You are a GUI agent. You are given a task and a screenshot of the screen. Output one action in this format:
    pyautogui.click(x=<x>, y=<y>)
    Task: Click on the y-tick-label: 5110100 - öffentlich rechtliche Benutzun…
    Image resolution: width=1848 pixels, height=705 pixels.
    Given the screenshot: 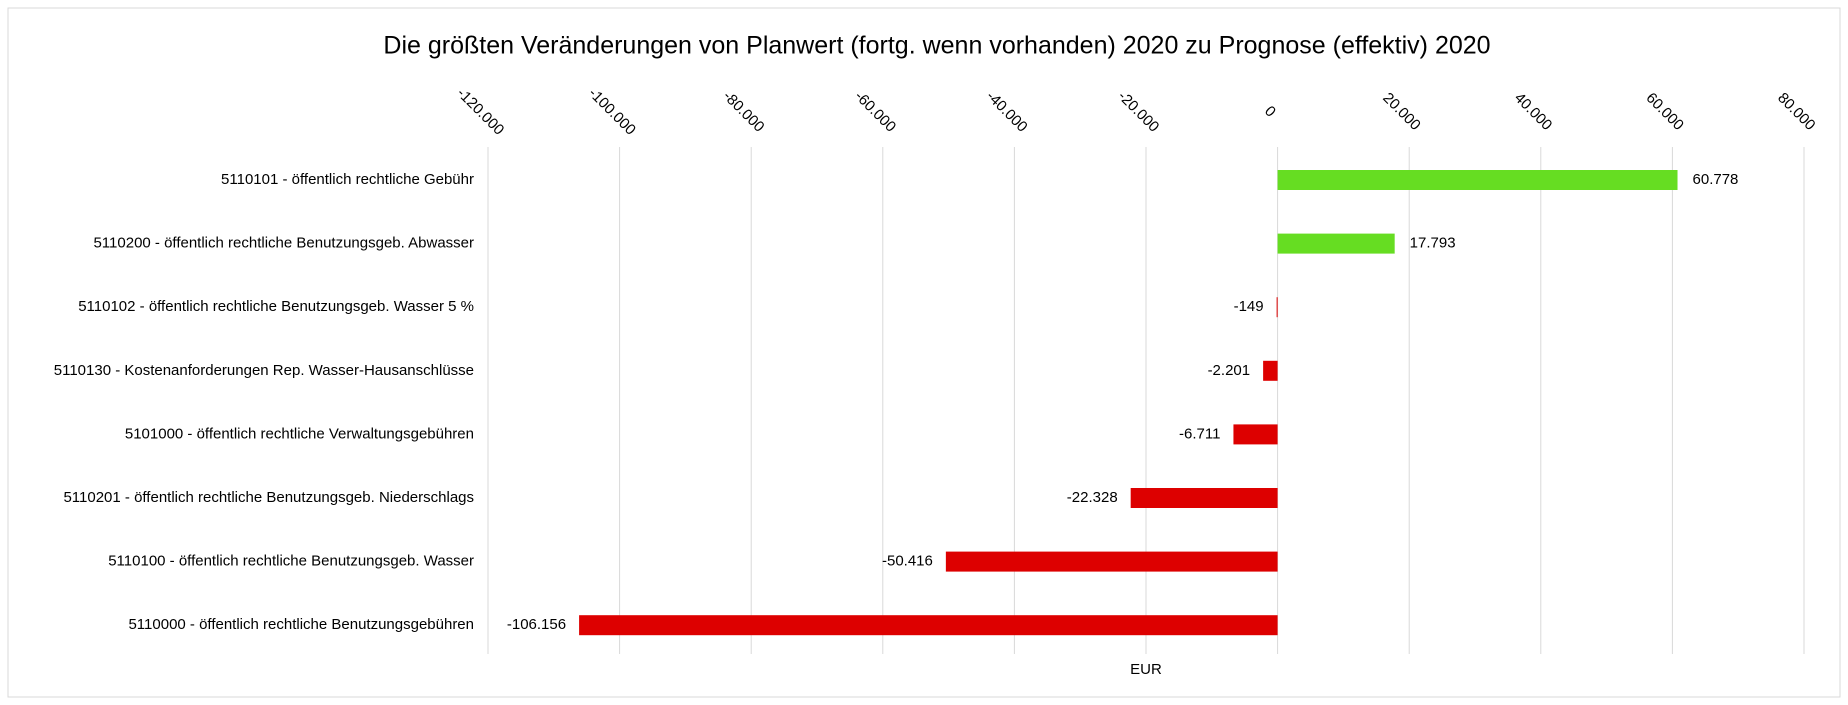 What is the action you would take?
    pyautogui.click(x=291, y=561)
    